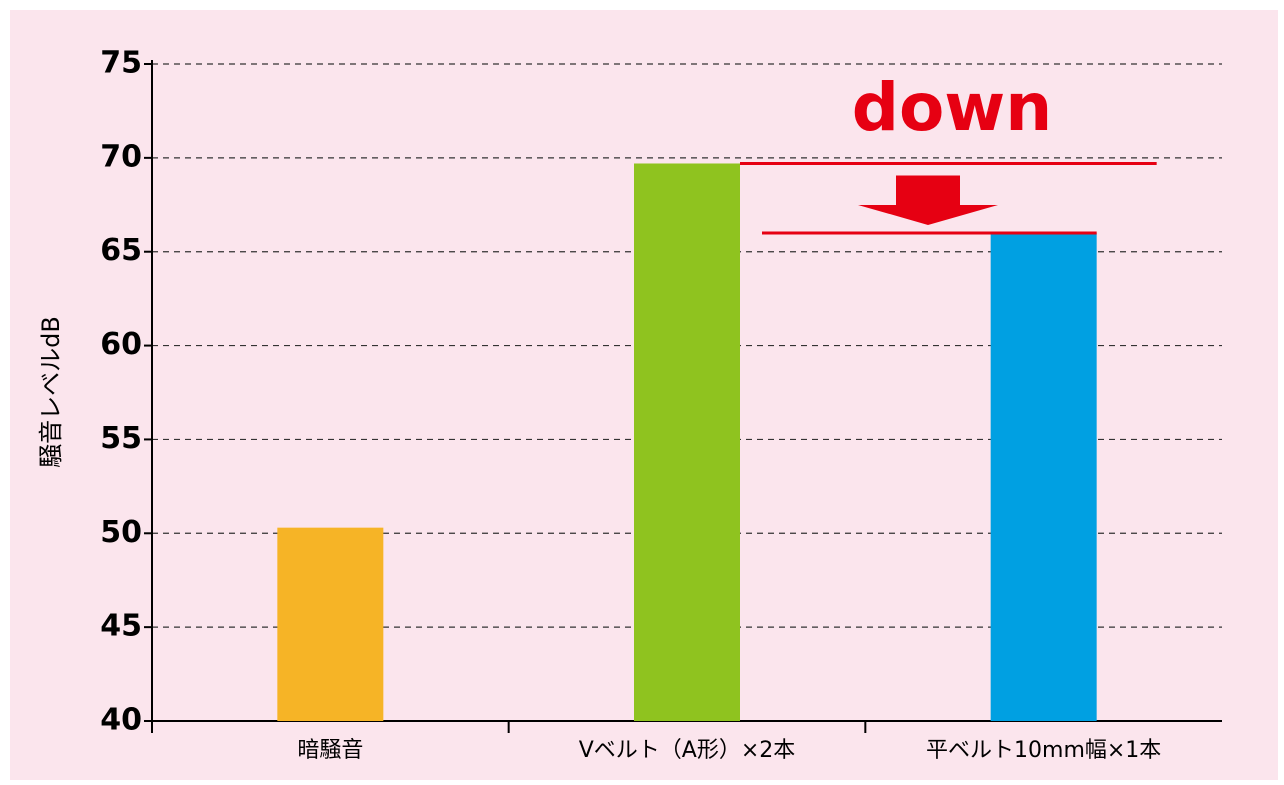 This screenshot has width=1284, height=785. Describe the element at coordinates (330, 750) in the screenshot. I see `x-tick-label: 暗騒音` at that location.